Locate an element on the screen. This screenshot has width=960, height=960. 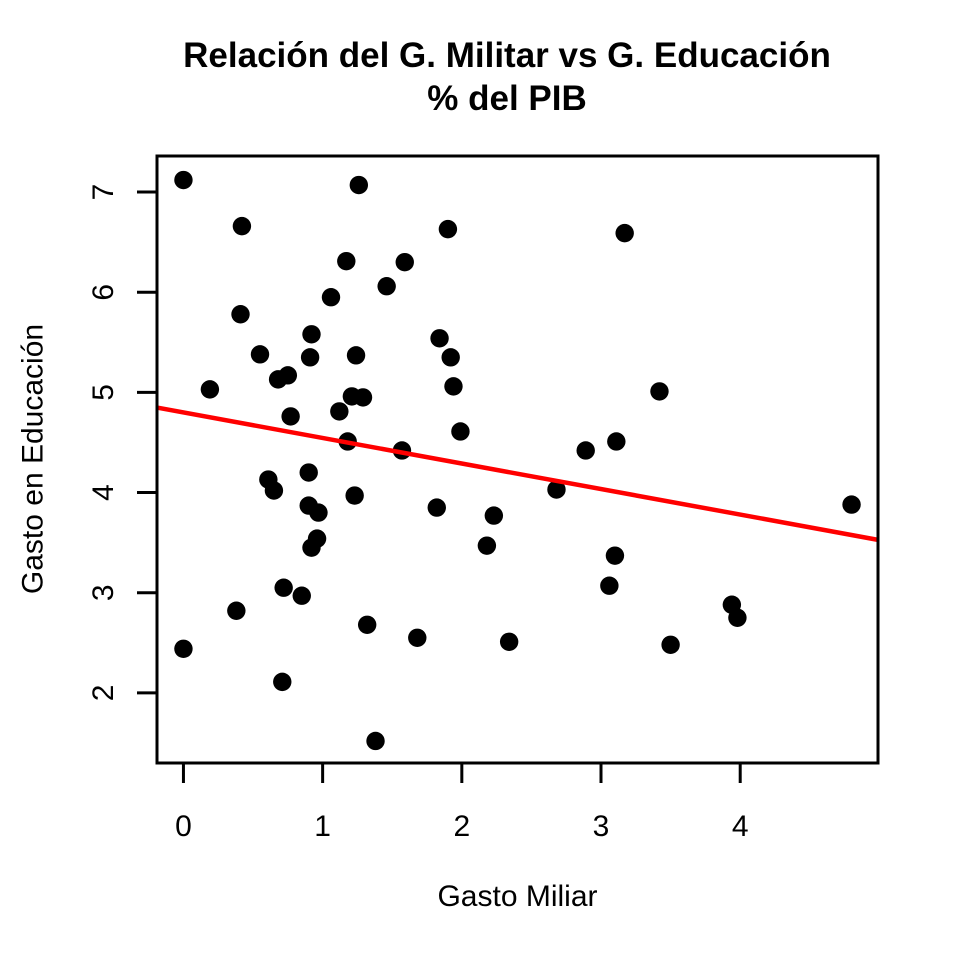
x-axis-label: Gasto Miliar is located at coordinates (517, 896).